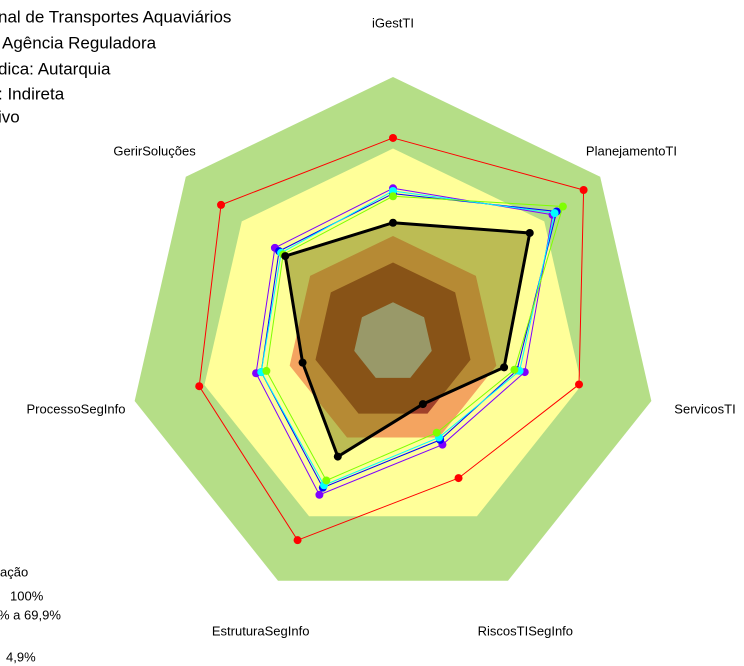  Describe the element at coordinates (261, 630) in the screenshot. I see `axis-label: EstruturaSegInfo` at that location.